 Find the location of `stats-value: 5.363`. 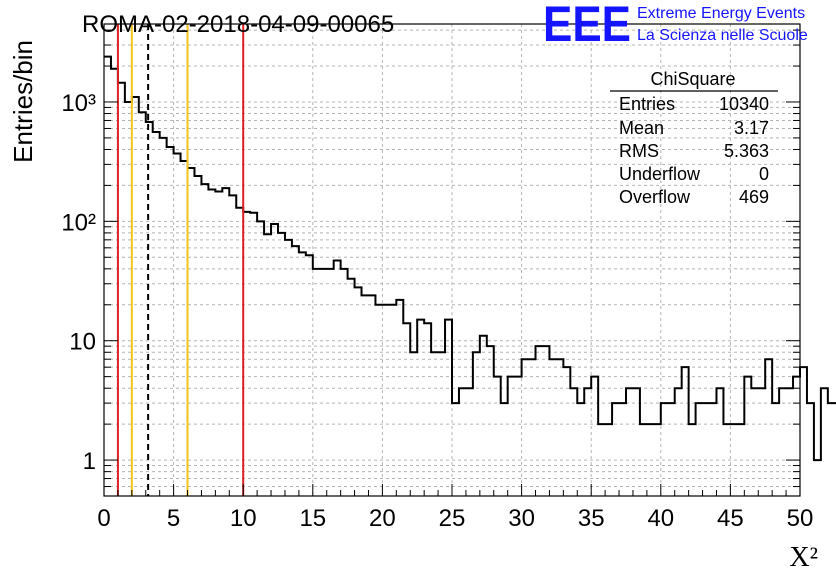

stats-value: 5.363 is located at coordinates (746, 151).